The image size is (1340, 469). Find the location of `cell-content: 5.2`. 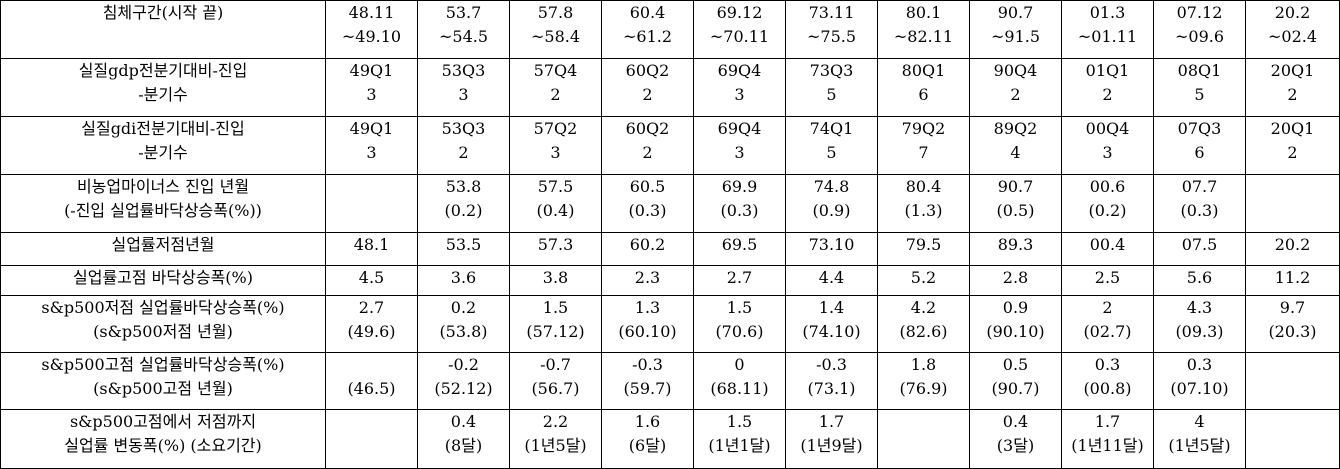

cell-content: 5.2 is located at coordinates (924, 281).